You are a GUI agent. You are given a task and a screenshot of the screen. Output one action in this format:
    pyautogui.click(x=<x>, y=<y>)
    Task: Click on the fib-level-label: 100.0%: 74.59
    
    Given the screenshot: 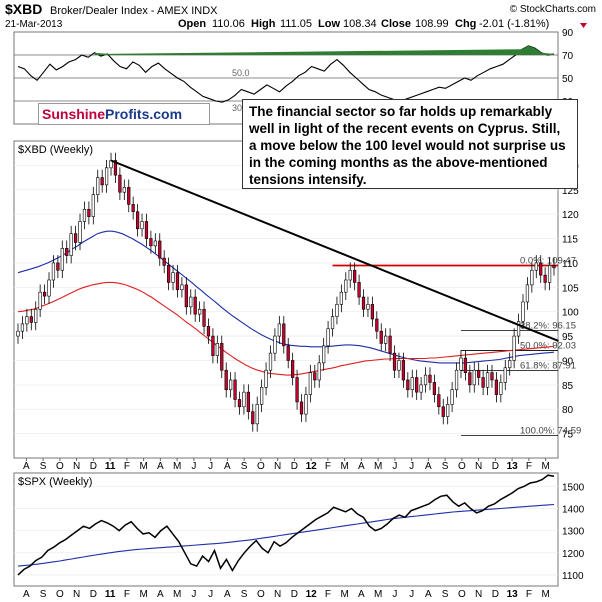 What is the action you would take?
    pyautogui.click(x=550, y=431)
    